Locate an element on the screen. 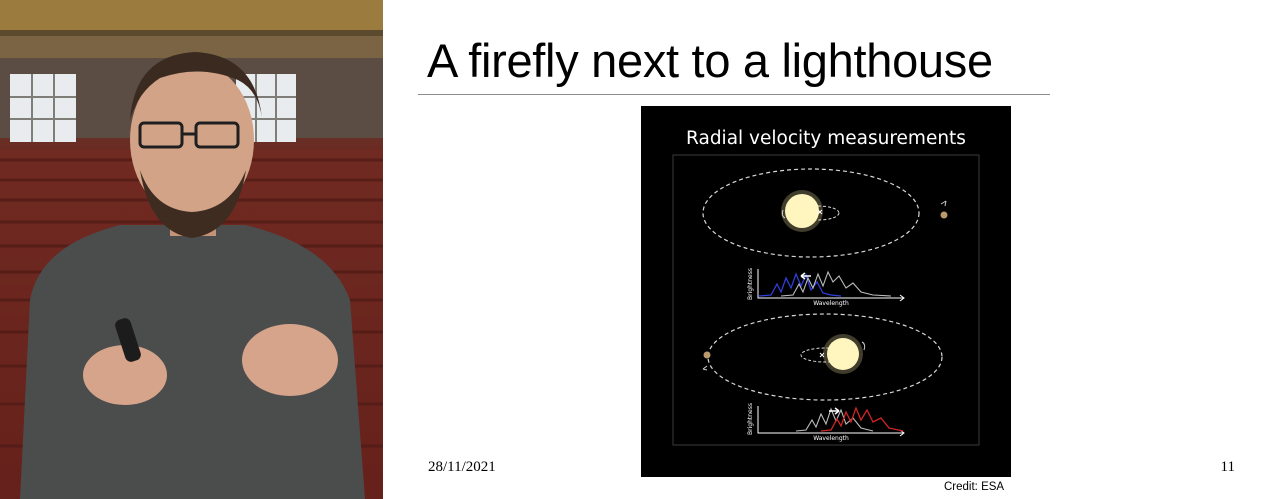 The height and width of the screenshot is (499, 1273). clicker-remote is located at coordinates (128, 340).